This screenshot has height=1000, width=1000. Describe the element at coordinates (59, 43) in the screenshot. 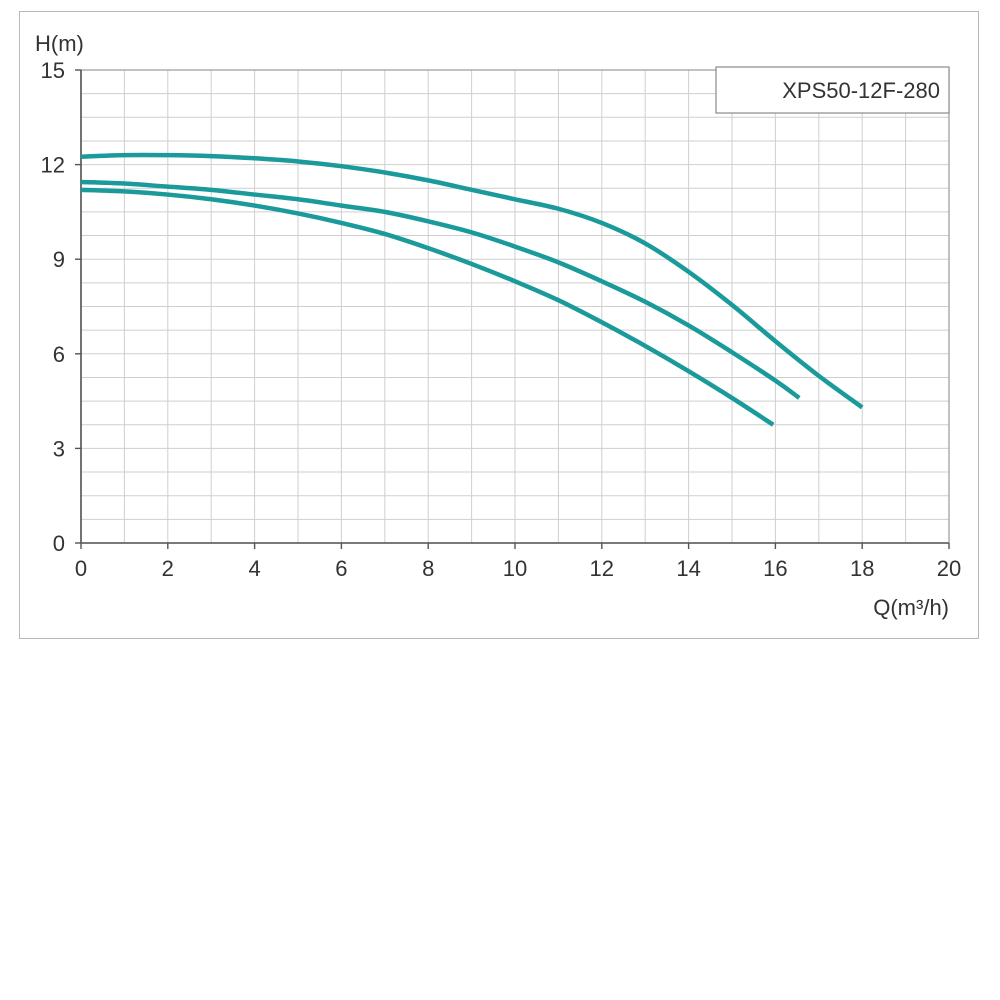

I see `y-axis-title: H(m)` at that location.